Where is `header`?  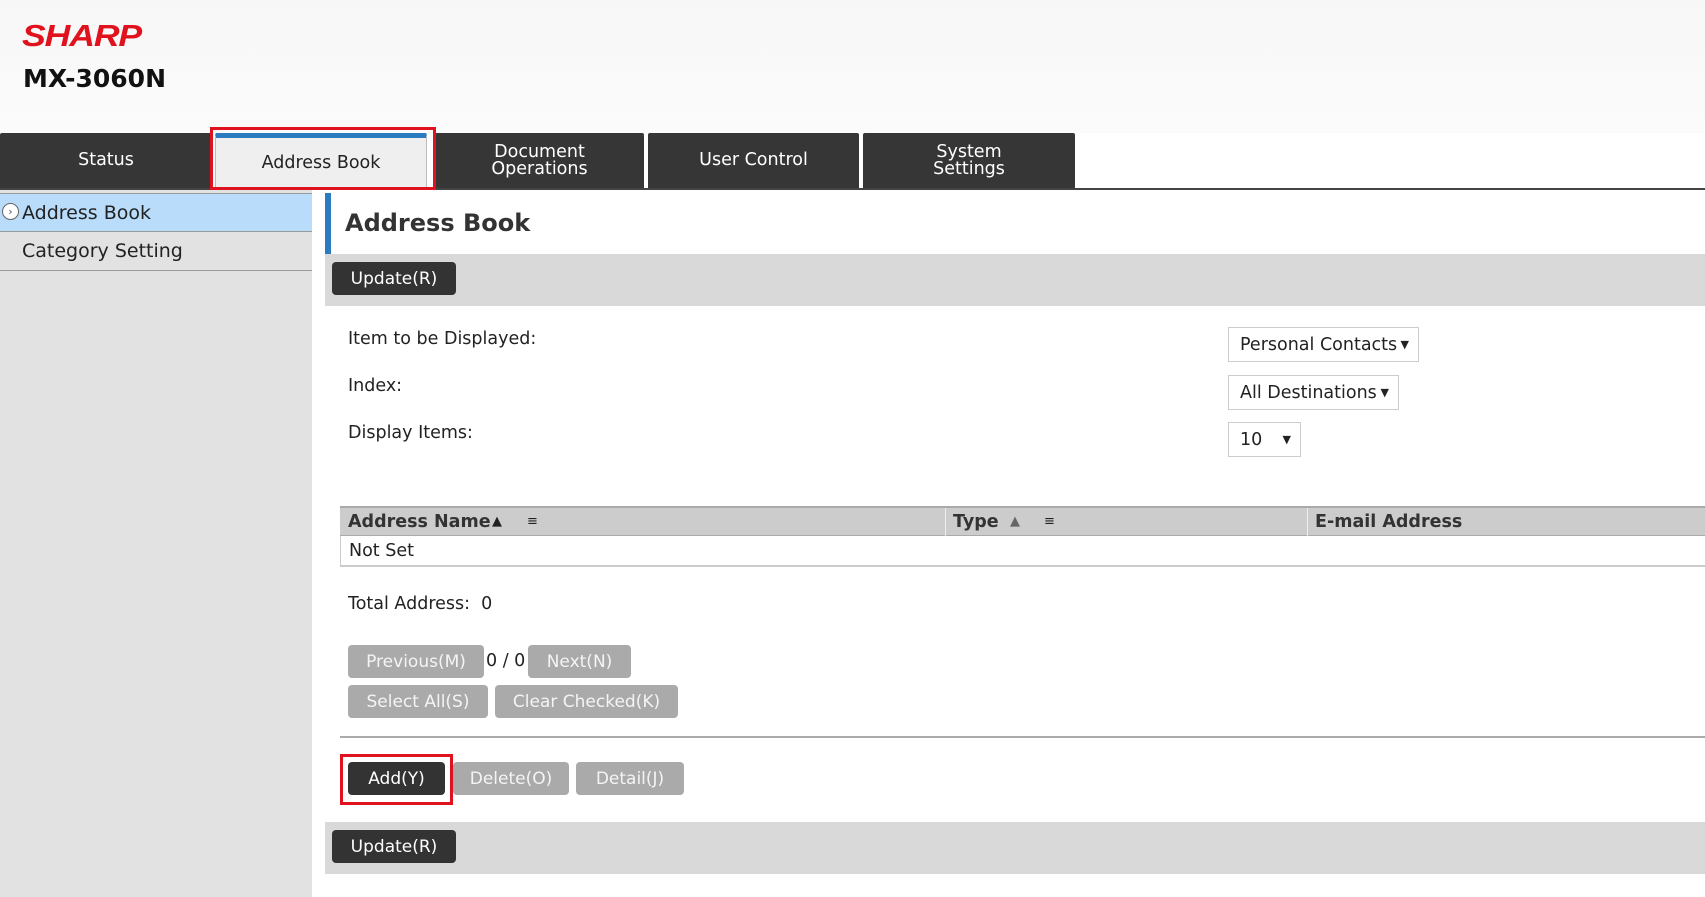 header is located at coordinates (852, 66).